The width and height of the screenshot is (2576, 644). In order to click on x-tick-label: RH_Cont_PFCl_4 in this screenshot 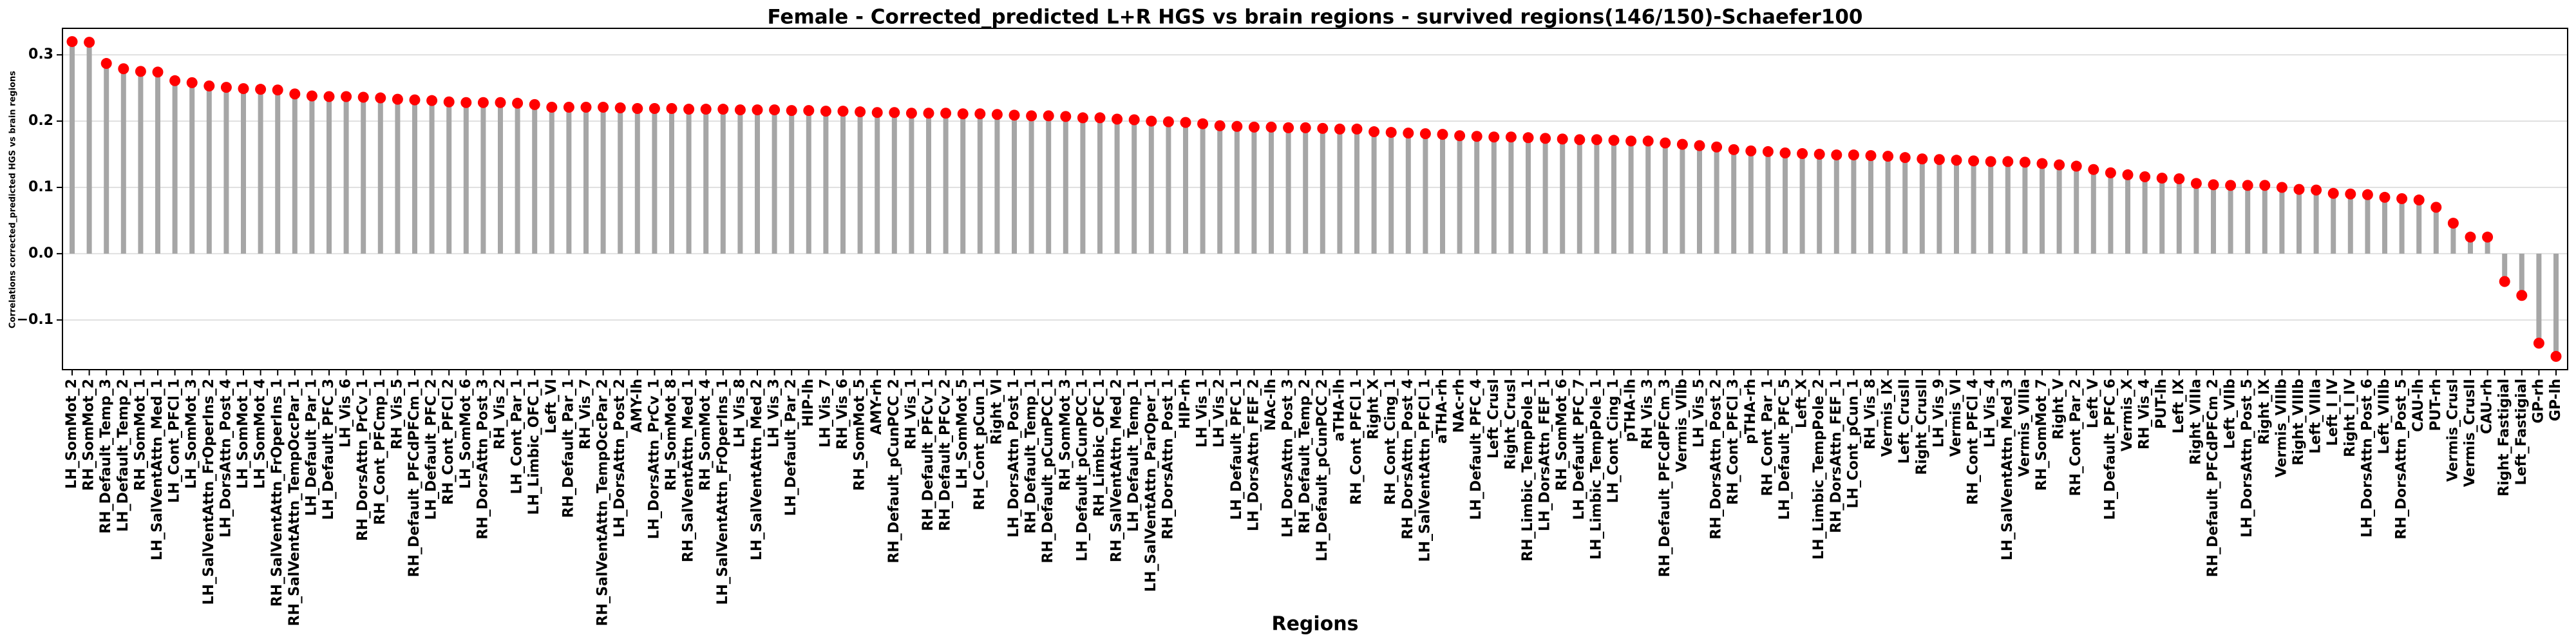, I will do `click(1973, 442)`.